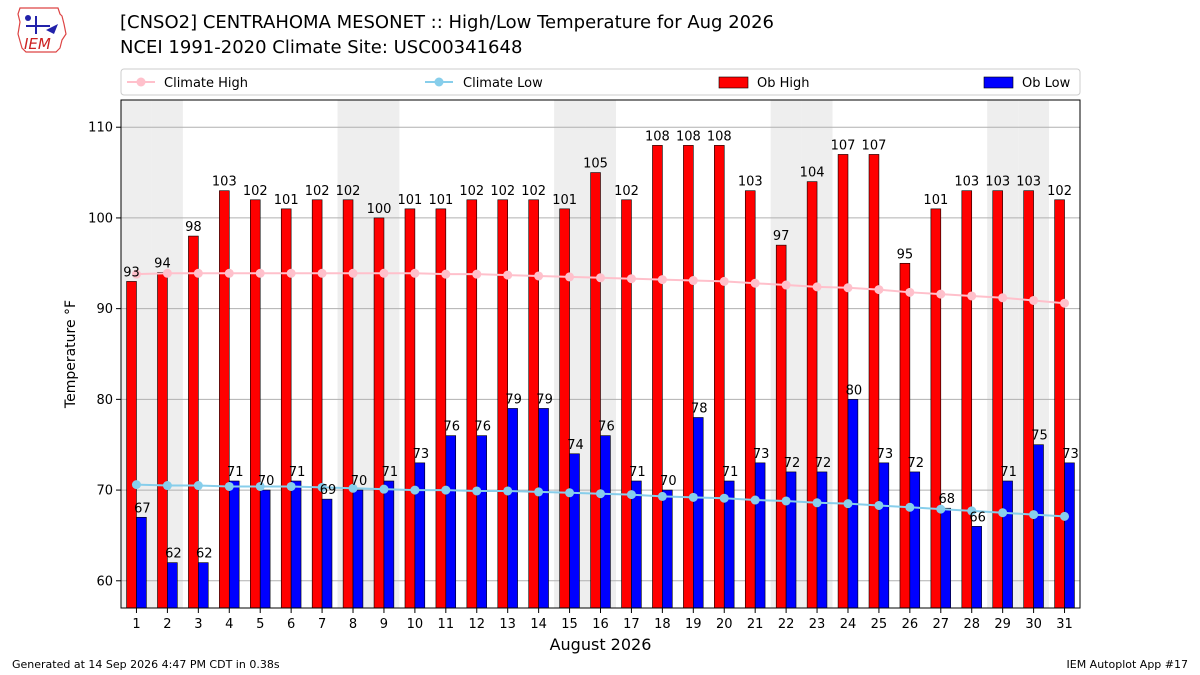 This screenshot has width=1200, height=675. I want to click on x-tick-label: 26, so click(910, 624).